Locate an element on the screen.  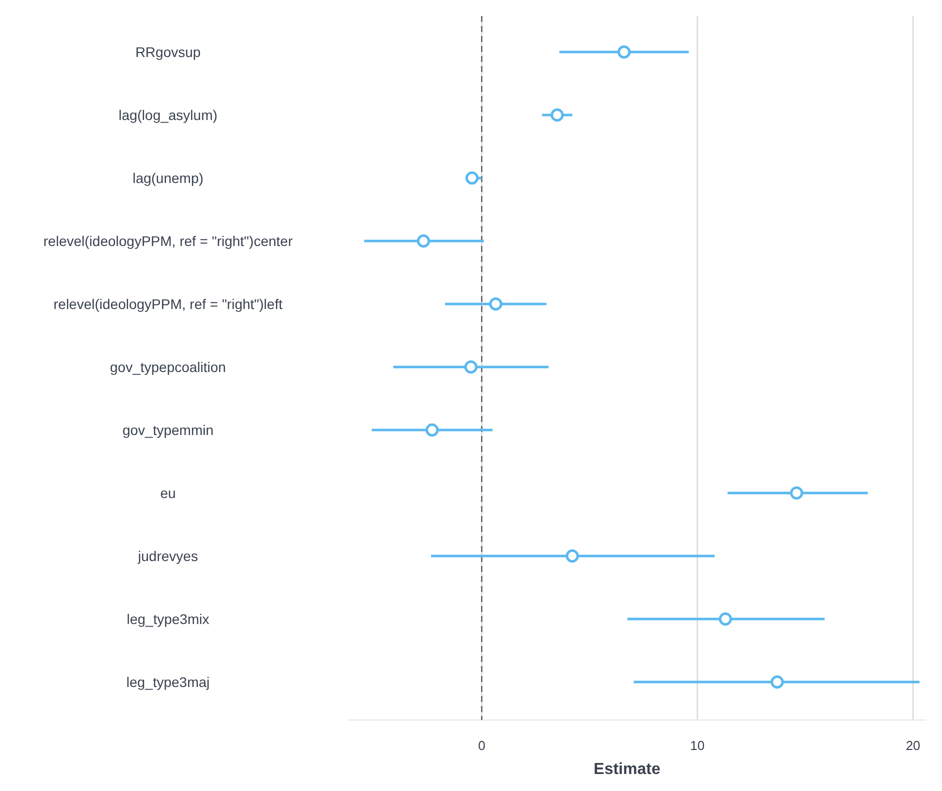
y-tick-label: lag(log_asylum) is located at coordinates (168, 115).